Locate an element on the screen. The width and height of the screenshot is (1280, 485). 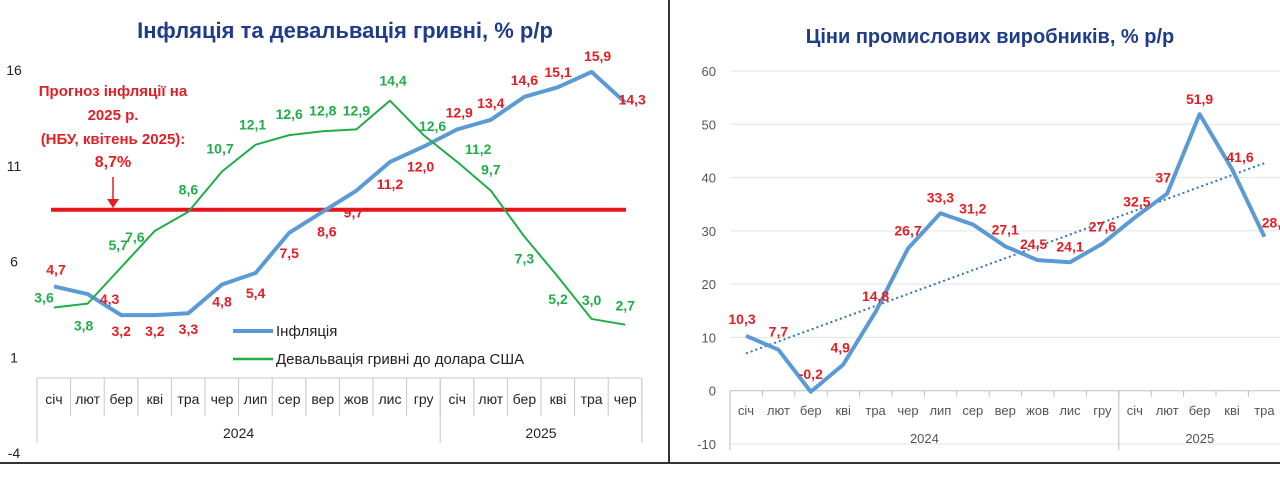
inflation-data-label: 15,9 is located at coordinates (597, 56).